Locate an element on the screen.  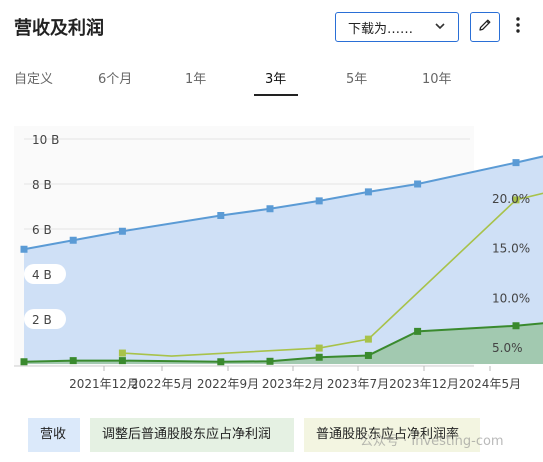
x-tick-label: 2024年5月 is located at coordinates (490, 384).